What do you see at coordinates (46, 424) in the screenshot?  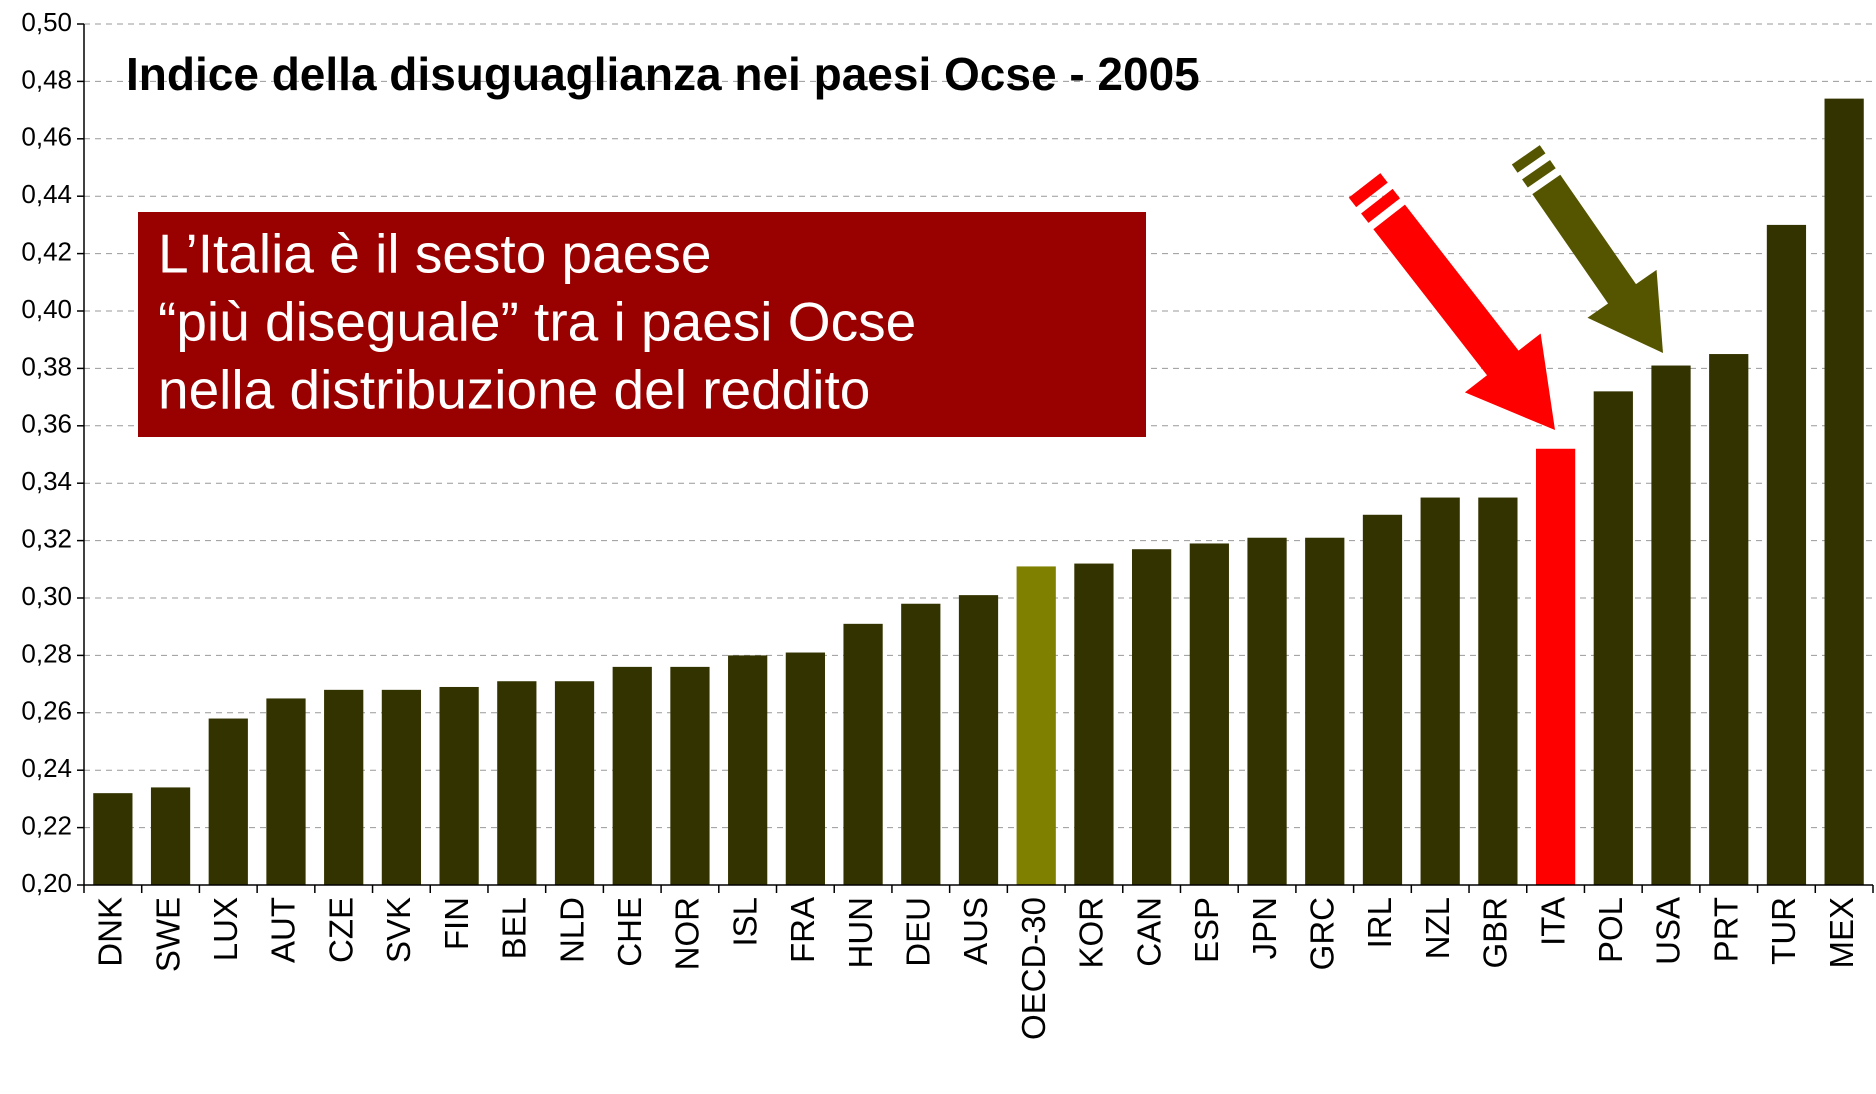 I see `y-tick-label: 0,36` at bounding box center [46, 424].